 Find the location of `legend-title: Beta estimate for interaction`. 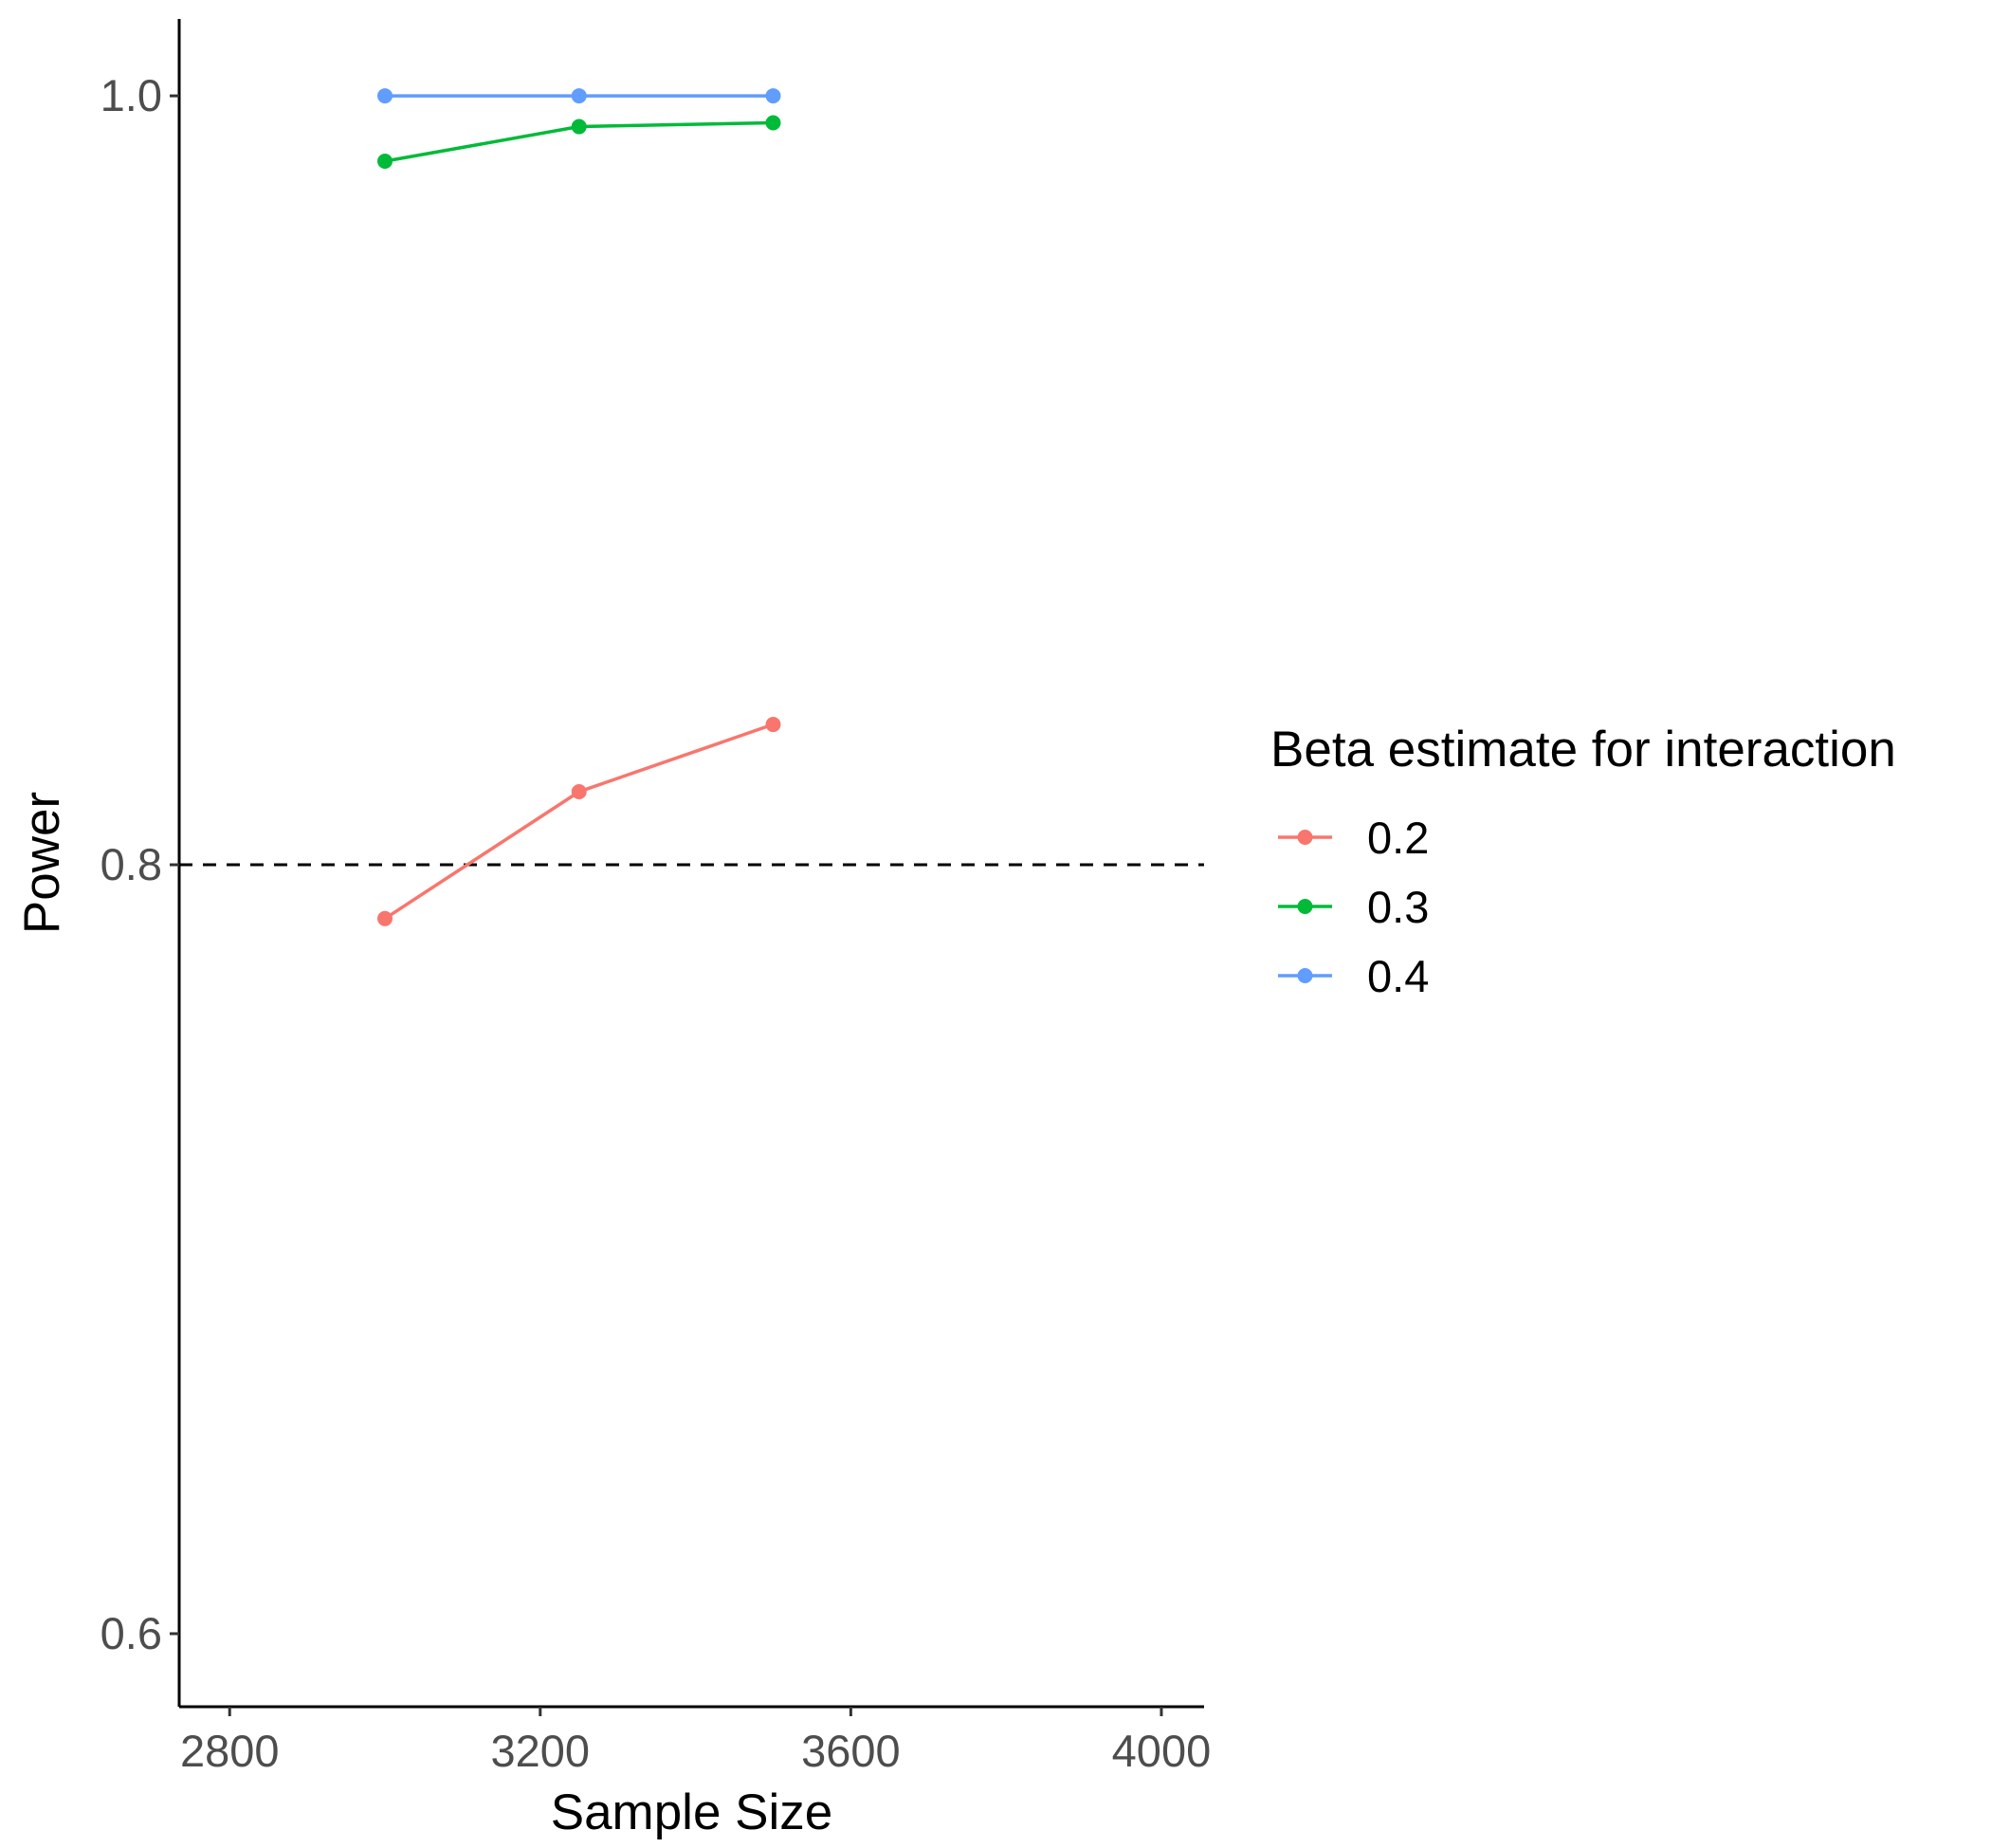

legend-title: Beta estimate for interaction is located at coordinates (1583, 750).